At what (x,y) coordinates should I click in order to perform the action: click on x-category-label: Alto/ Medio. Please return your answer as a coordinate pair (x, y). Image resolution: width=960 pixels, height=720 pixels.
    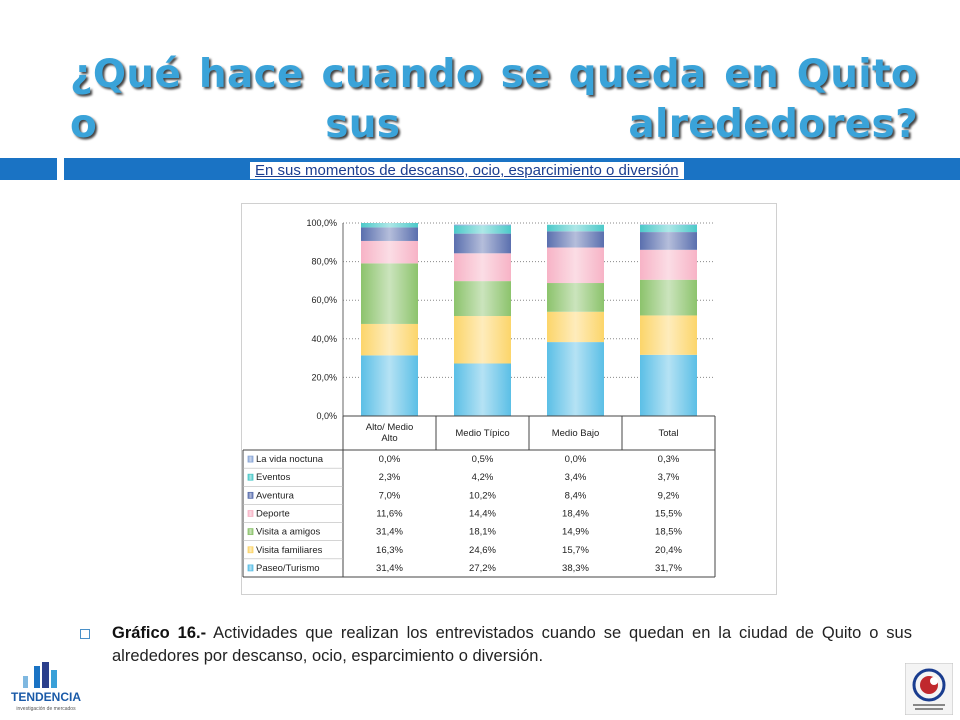
    Looking at the image, I should click on (390, 427).